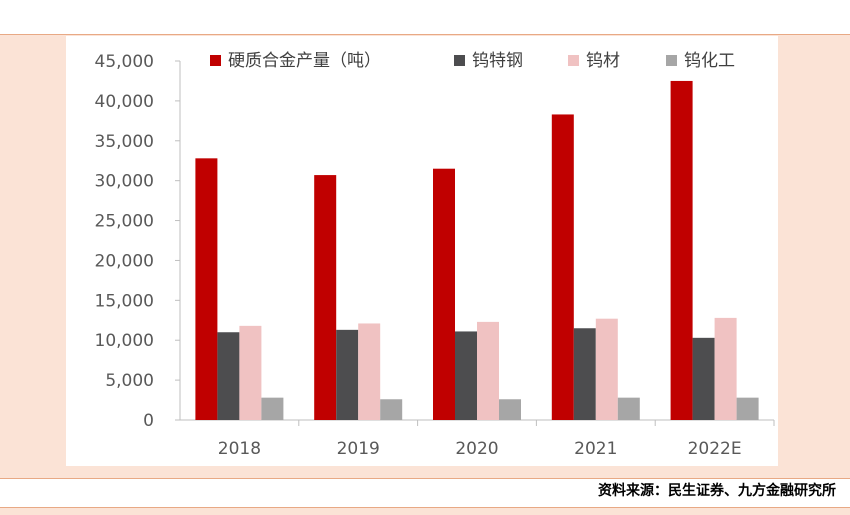  I want to click on y-tick-label: 25,000, so click(124, 222).